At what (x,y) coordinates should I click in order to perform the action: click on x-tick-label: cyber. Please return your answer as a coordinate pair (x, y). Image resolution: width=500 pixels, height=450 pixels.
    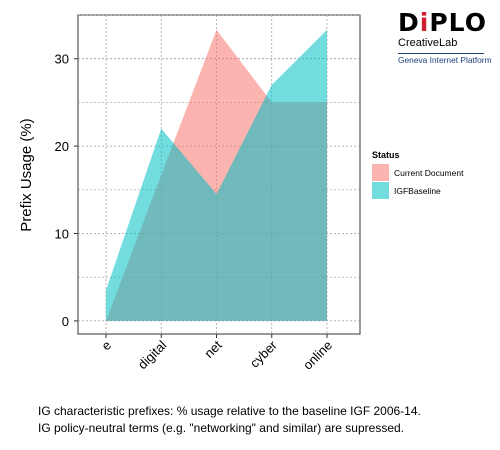
    Looking at the image, I should click on (264, 354).